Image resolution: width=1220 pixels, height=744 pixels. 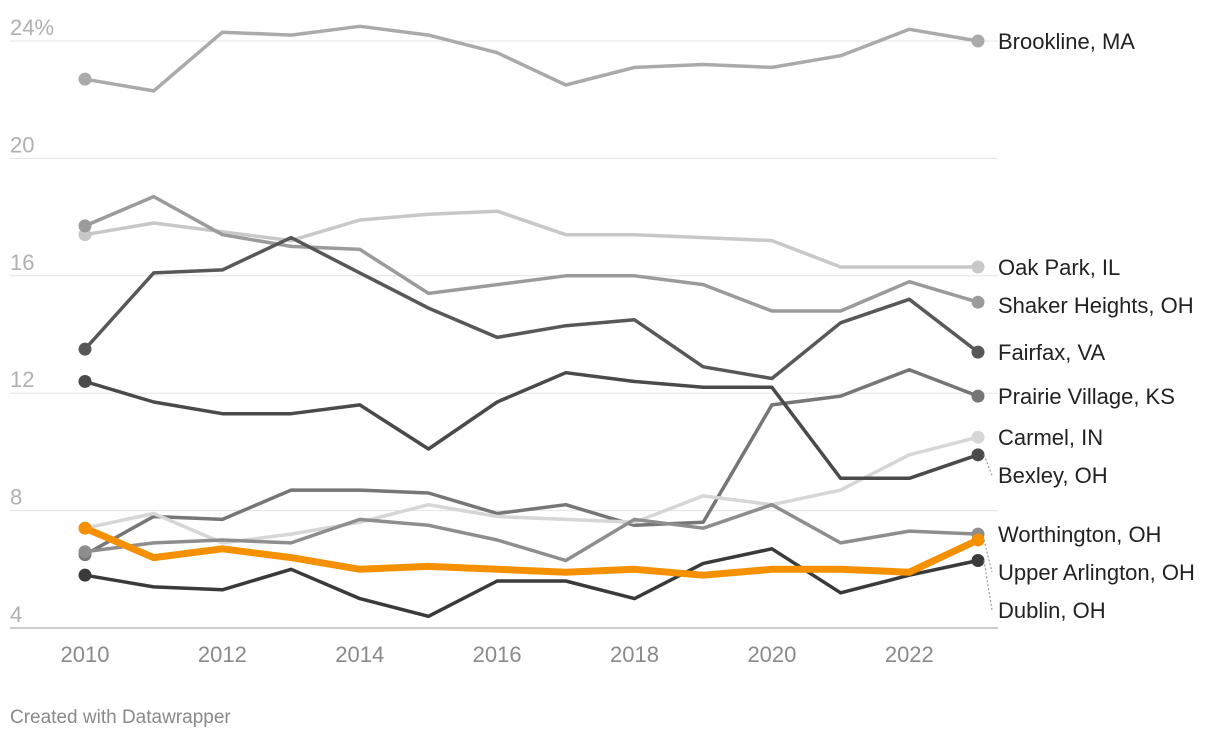 What do you see at coordinates (16, 614) in the screenshot?
I see `y-tick-label: 4` at bounding box center [16, 614].